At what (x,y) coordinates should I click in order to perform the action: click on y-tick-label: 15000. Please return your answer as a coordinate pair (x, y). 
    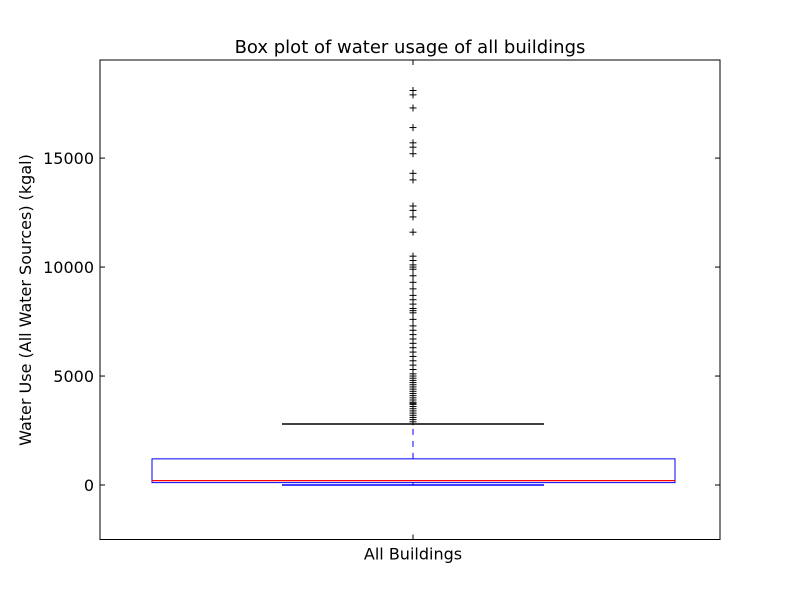
    Looking at the image, I should click on (68, 158).